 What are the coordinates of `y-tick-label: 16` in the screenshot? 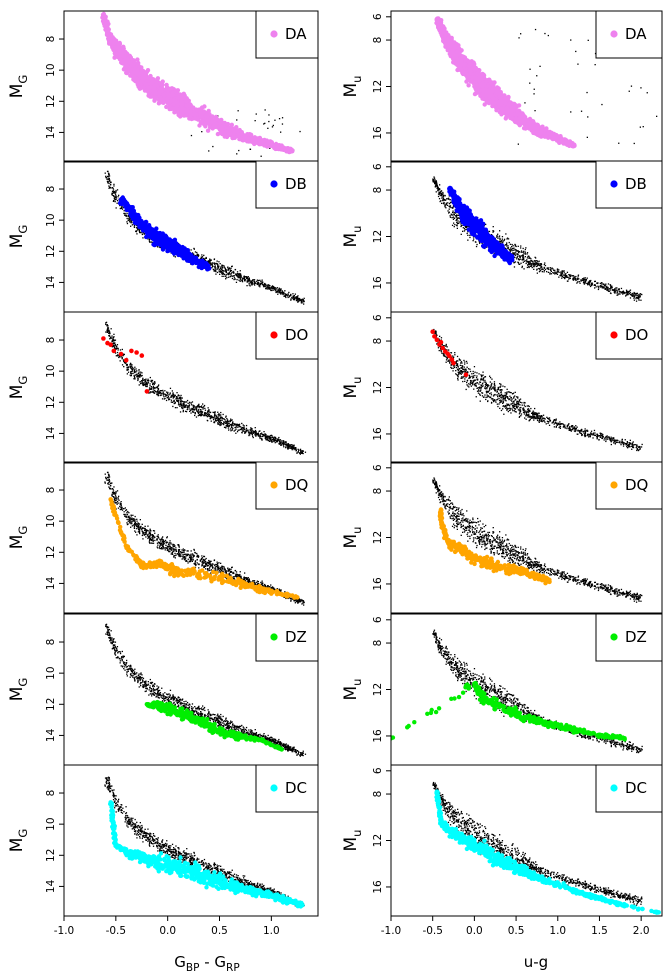 It's located at (378, 133).